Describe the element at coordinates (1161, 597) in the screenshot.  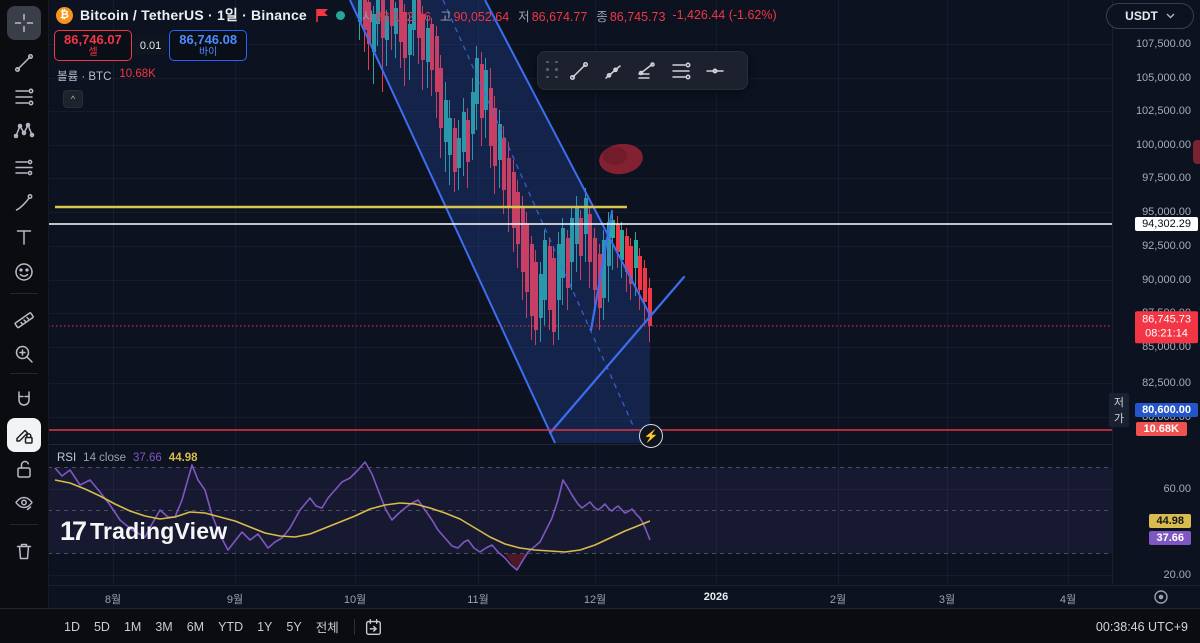
I see `time-scale-settings-icon` at that location.